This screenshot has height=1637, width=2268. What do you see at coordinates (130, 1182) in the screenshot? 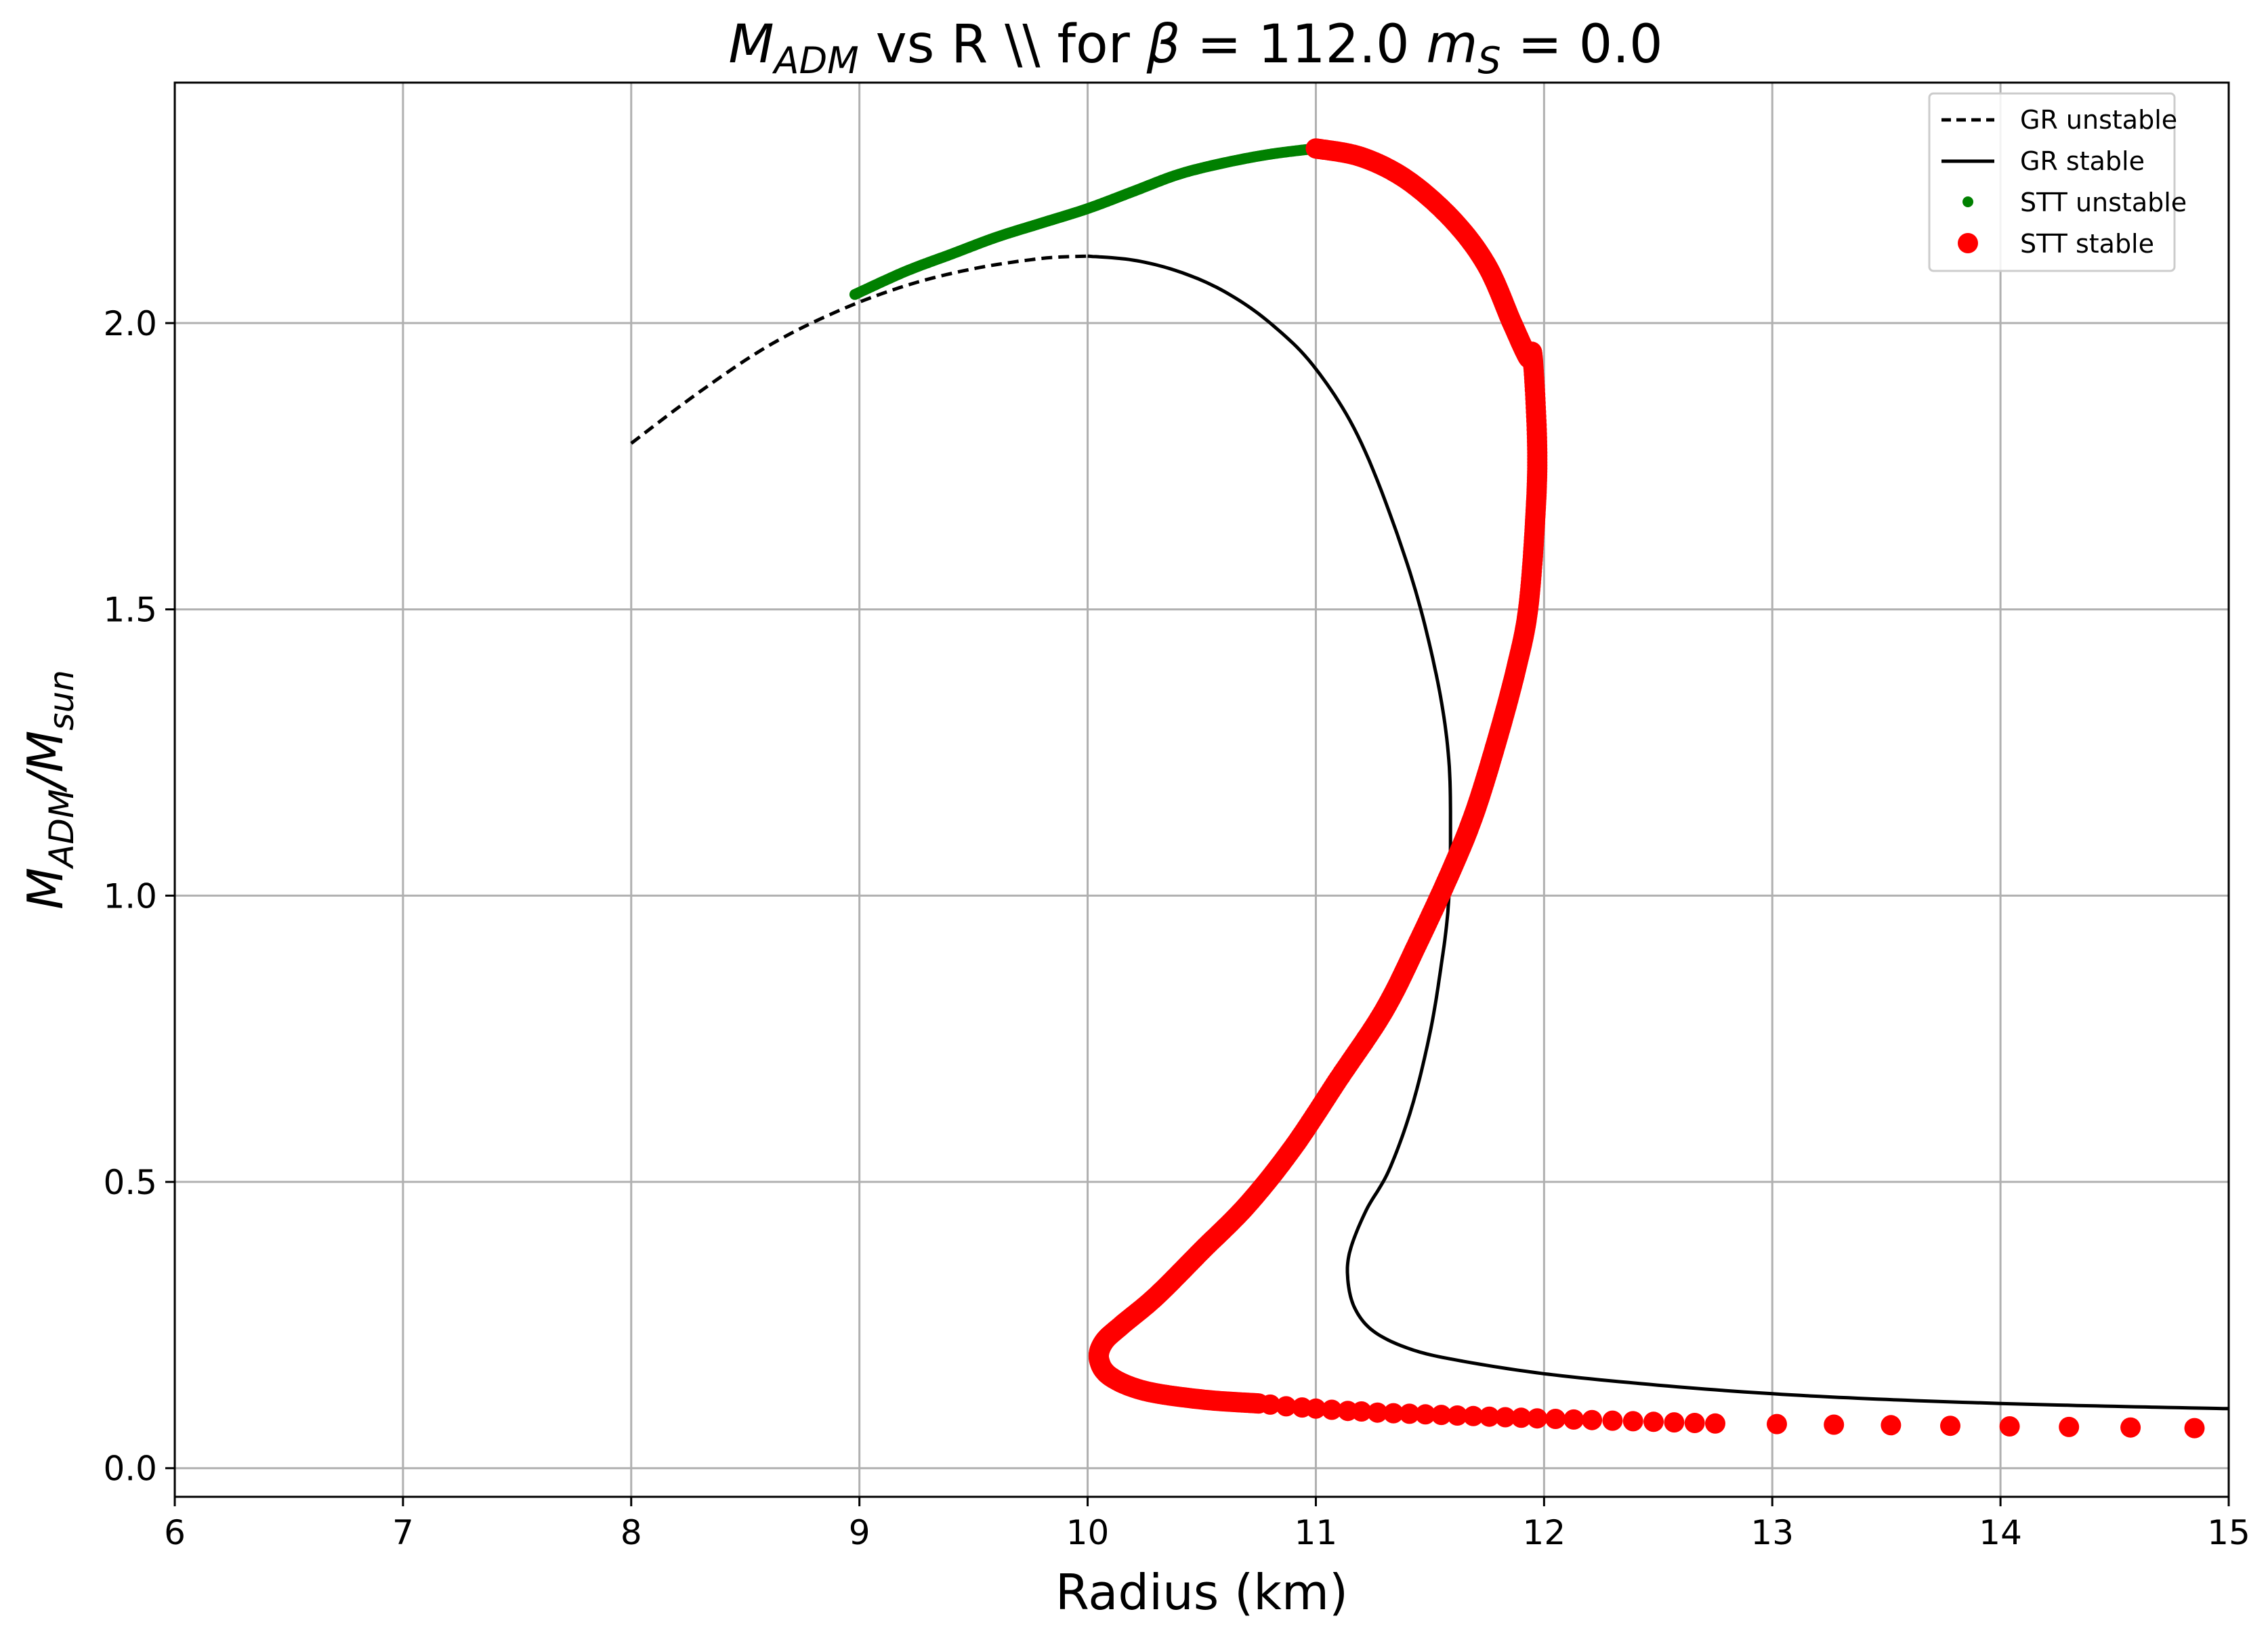
I see `y-tick-label: 0.5` at bounding box center [130, 1182].